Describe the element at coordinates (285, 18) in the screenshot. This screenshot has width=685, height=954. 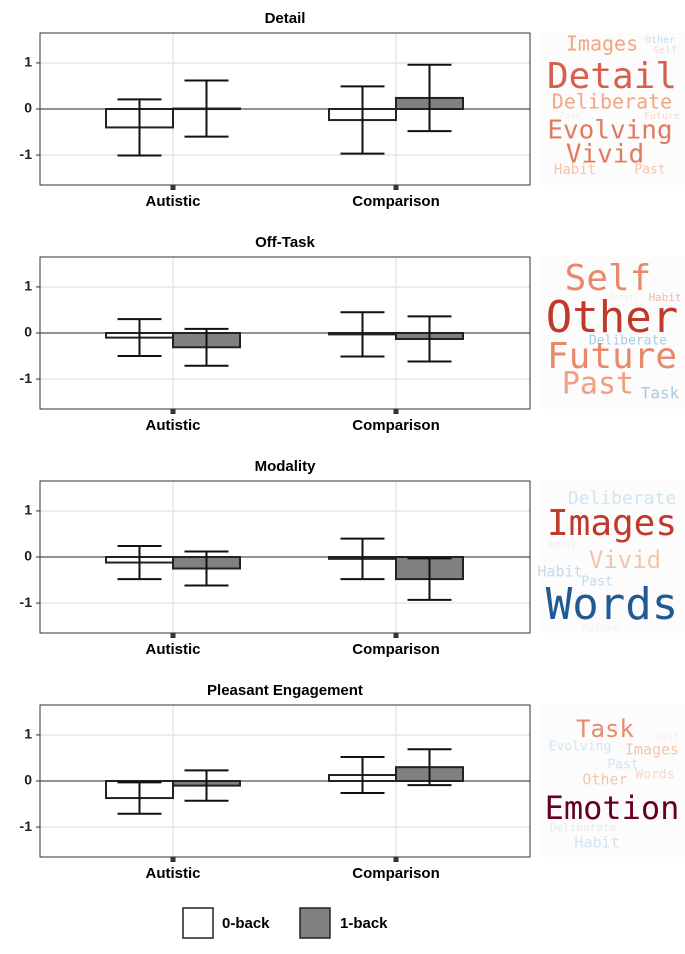
I see `panel-title: Detail` at that location.